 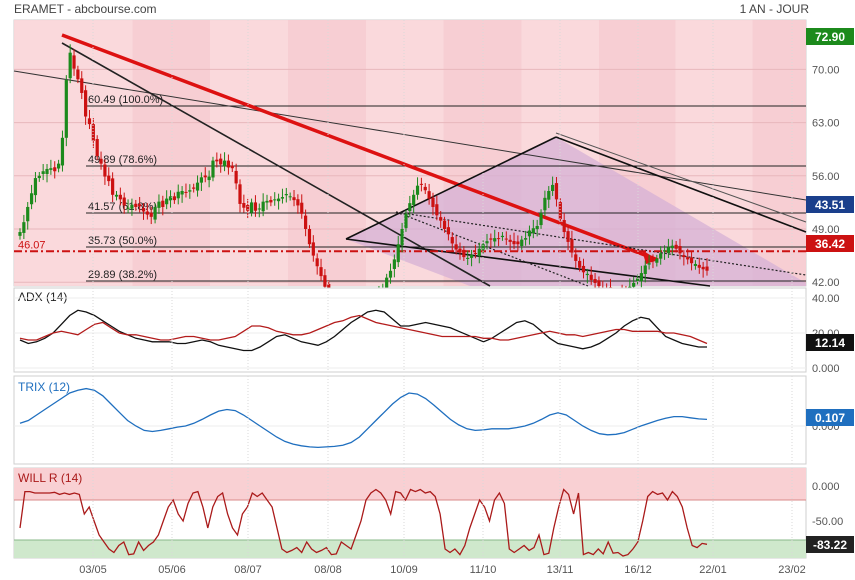 I want to click on price-tick-label: 56.00, so click(x=826, y=177).